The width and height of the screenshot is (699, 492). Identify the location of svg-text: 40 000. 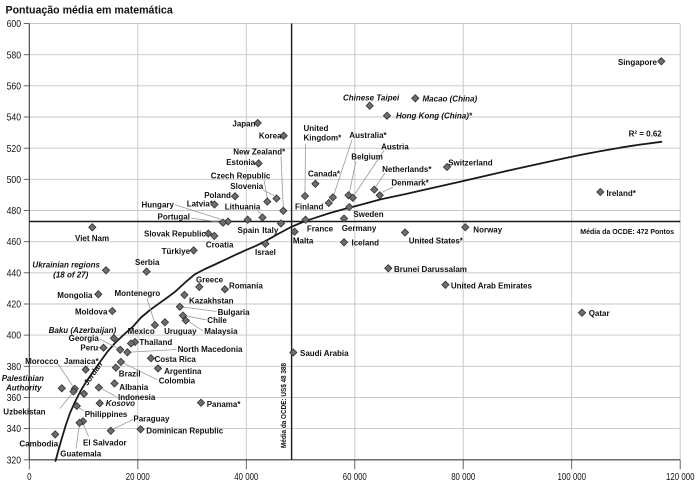
(246, 477).